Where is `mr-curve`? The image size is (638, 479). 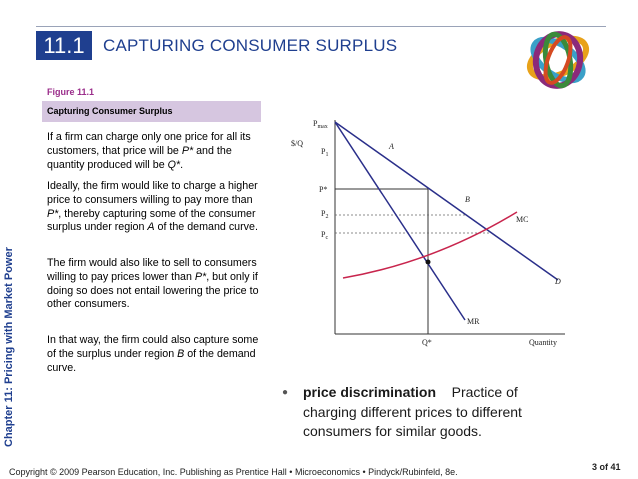 mr-curve is located at coordinates (400, 221).